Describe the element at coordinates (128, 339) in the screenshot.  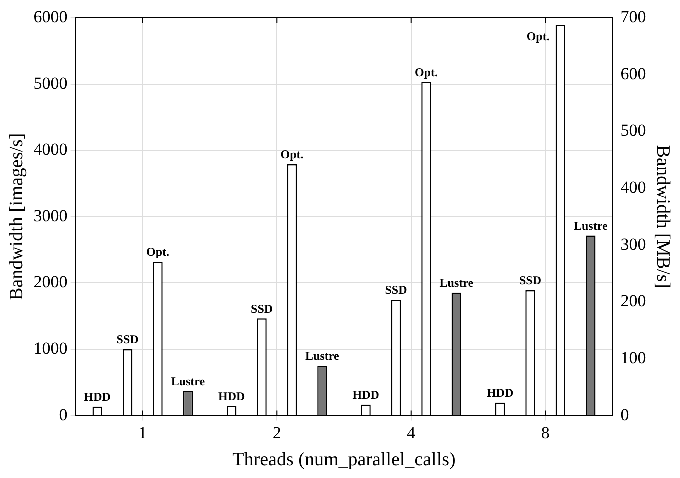
I see `series-label: SSD` at that location.